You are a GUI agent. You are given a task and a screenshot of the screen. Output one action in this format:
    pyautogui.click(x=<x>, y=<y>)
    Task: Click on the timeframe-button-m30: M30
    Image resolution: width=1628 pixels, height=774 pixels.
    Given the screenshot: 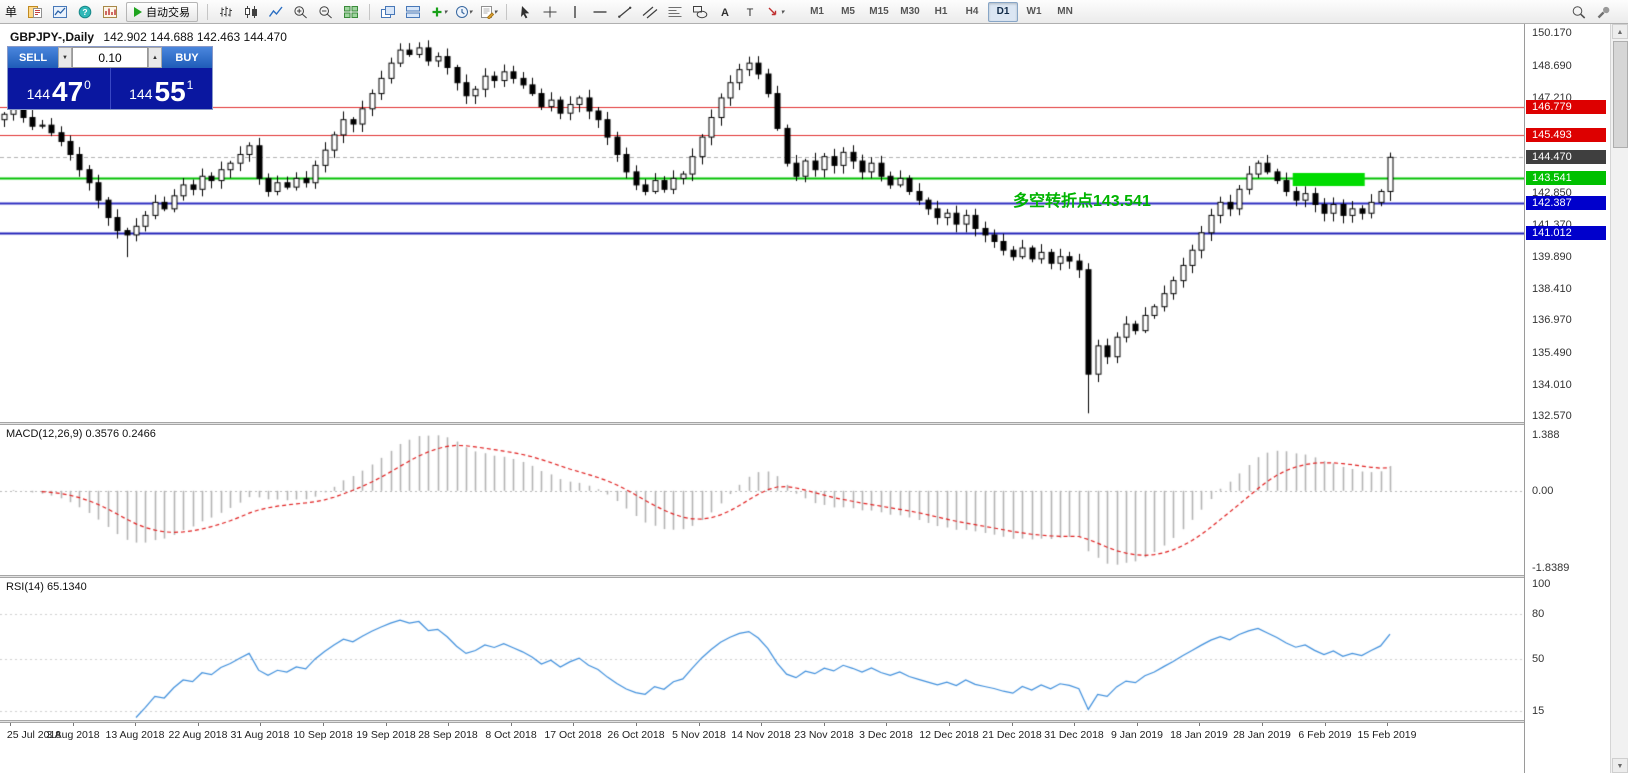 What is the action you would take?
    pyautogui.click(x=910, y=11)
    